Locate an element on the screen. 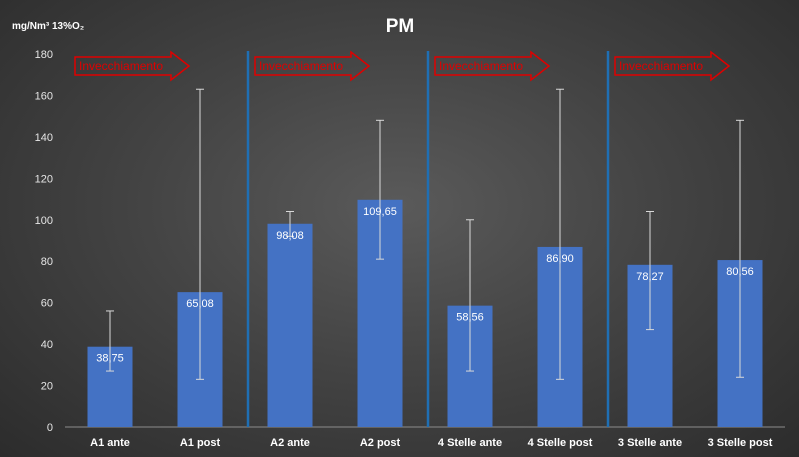 The image size is (799, 457). annotation-label-1: Invecchiamento is located at coordinates (121, 66).